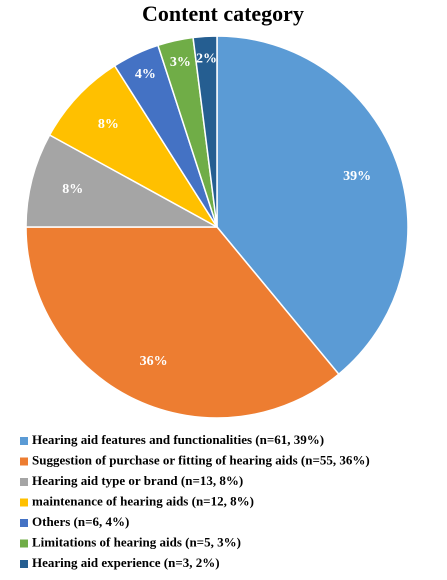  What do you see at coordinates (143, 500) in the screenshot?
I see `legend-text: maintenance of hearing aids (n=12, 8%)` at bounding box center [143, 500].